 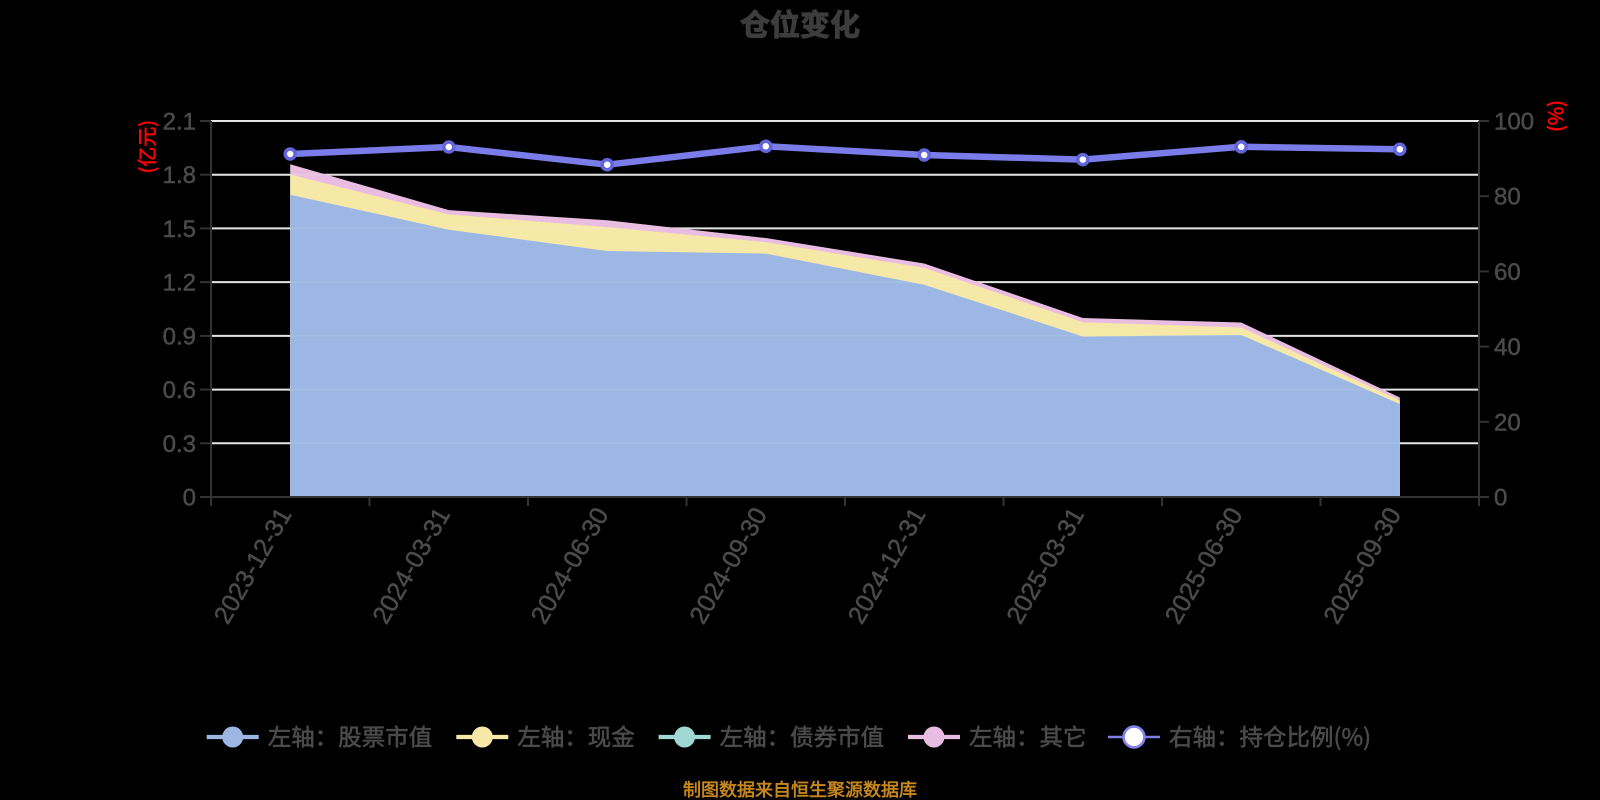 What do you see at coordinates (179, 444) in the screenshot?
I see `svg-text: 0.3` at bounding box center [179, 444].